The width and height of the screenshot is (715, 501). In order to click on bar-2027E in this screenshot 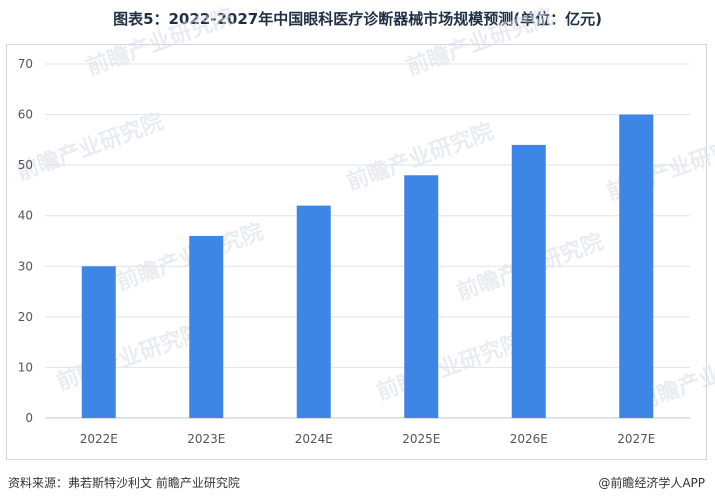, I will do `click(636, 266)`.